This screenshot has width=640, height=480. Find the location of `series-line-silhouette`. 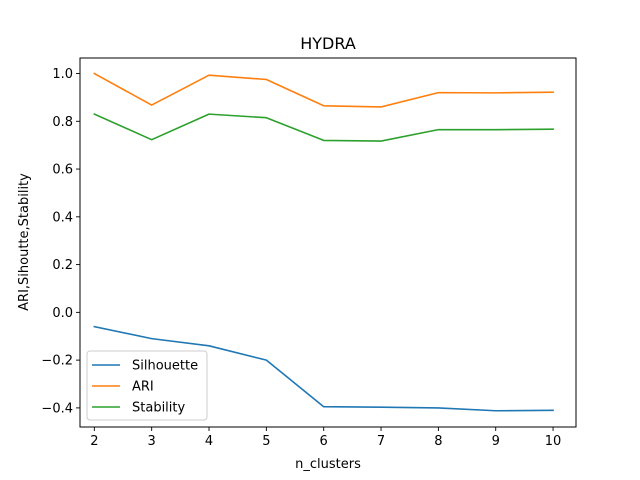

series-line-silhouette is located at coordinates (323, 368).